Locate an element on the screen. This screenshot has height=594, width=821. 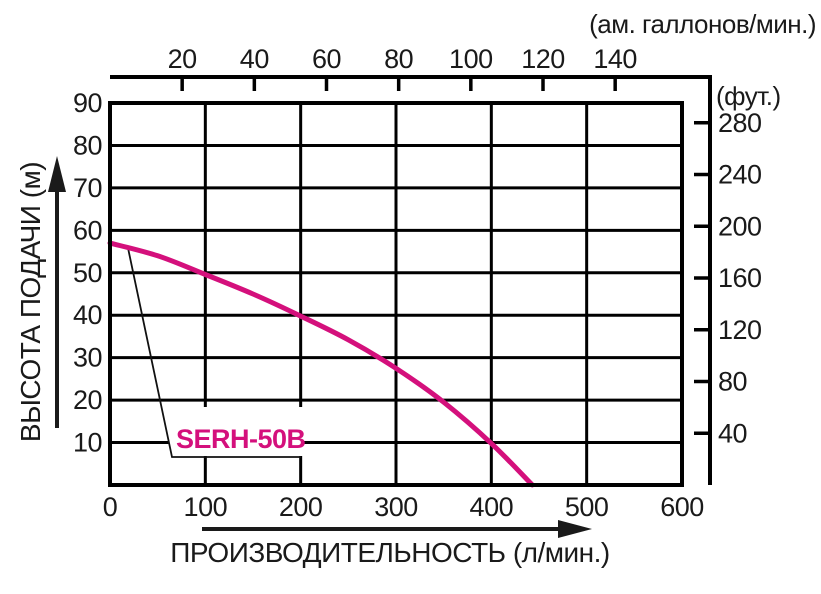
bottom-tick-label-300: 300 is located at coordinates (396, 507).